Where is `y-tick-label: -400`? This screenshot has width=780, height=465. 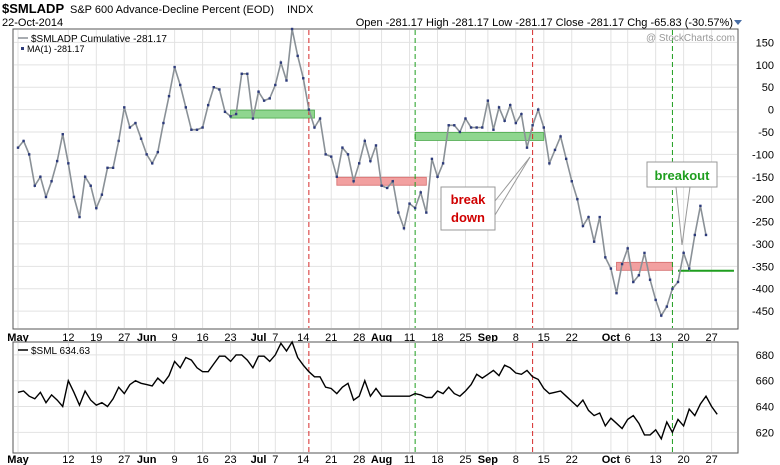 y-tick-label: -400 is located at coordinates (763, 290).